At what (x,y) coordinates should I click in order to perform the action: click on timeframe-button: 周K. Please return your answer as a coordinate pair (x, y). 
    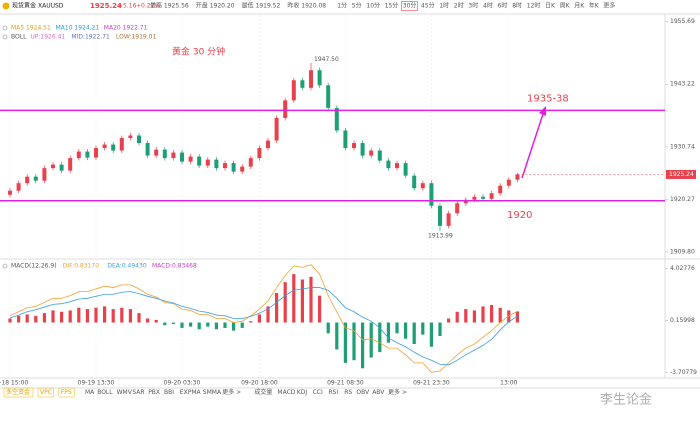
    Looking at the image, I should click on (565, 6).